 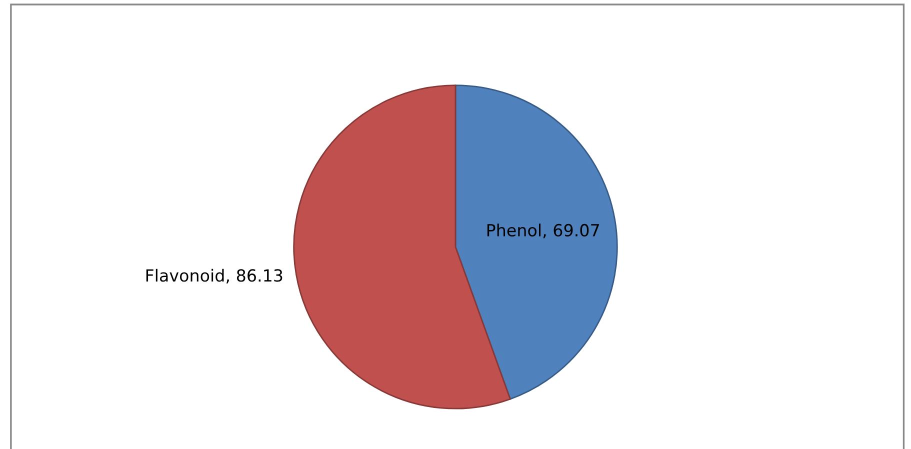 What do you see at coordinates (214, 276) in the screenshot?
I see `slice-label: Flavonoid, 86.13` at bounding box center [214, 276].